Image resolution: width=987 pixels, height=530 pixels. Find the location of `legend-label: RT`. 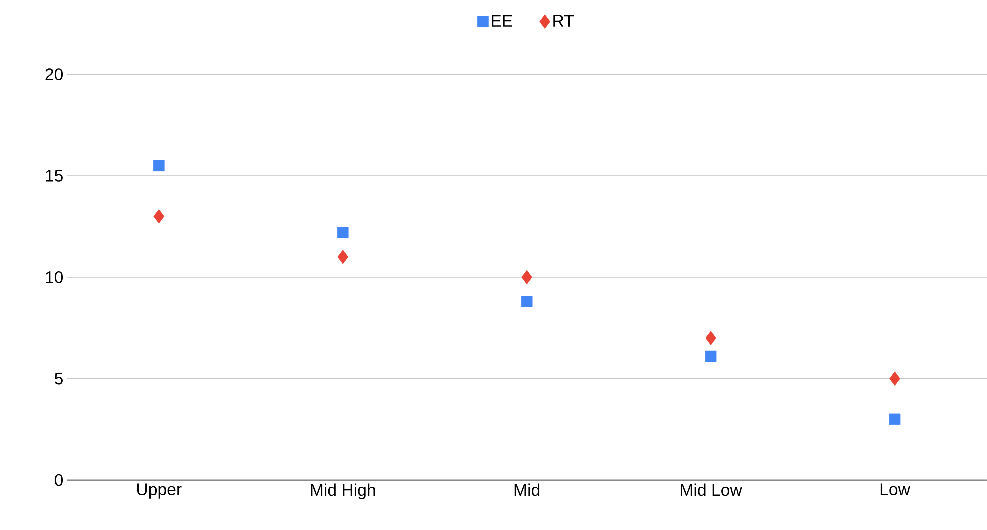

legend-label: RT is located at coordinates (564, 21).